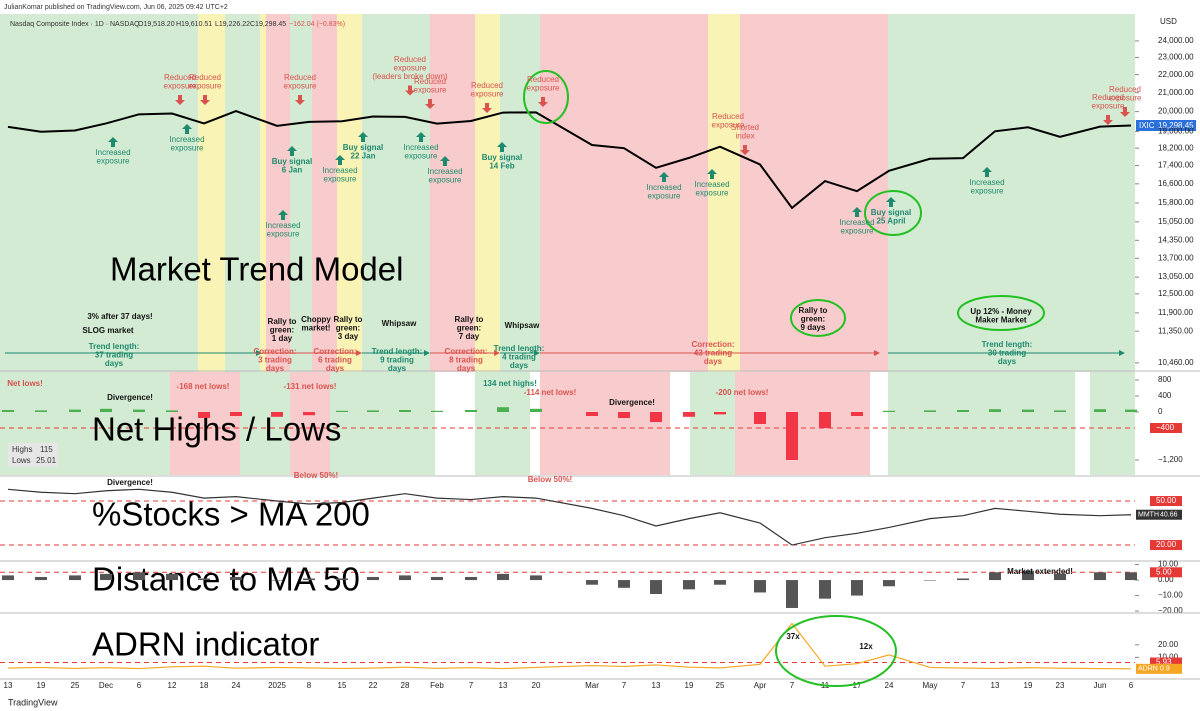  I want to click on annotation: Divergence!, so click(130, 397).